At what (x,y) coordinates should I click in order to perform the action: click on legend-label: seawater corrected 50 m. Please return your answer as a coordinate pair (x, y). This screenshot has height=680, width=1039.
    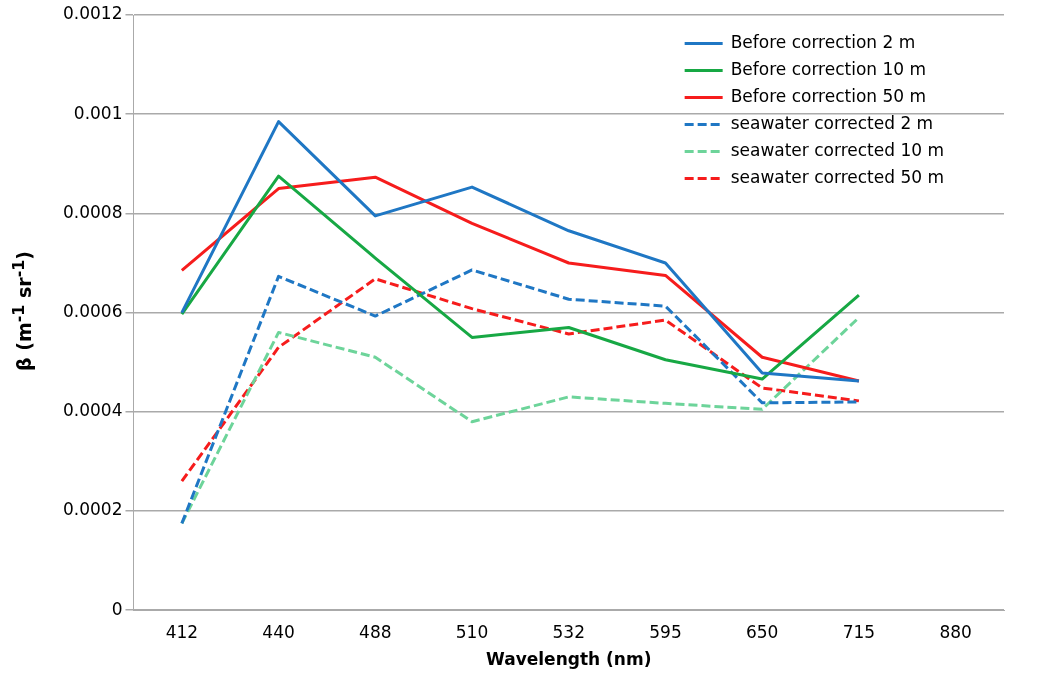
    Looking at the image, I should click on (837, 176).